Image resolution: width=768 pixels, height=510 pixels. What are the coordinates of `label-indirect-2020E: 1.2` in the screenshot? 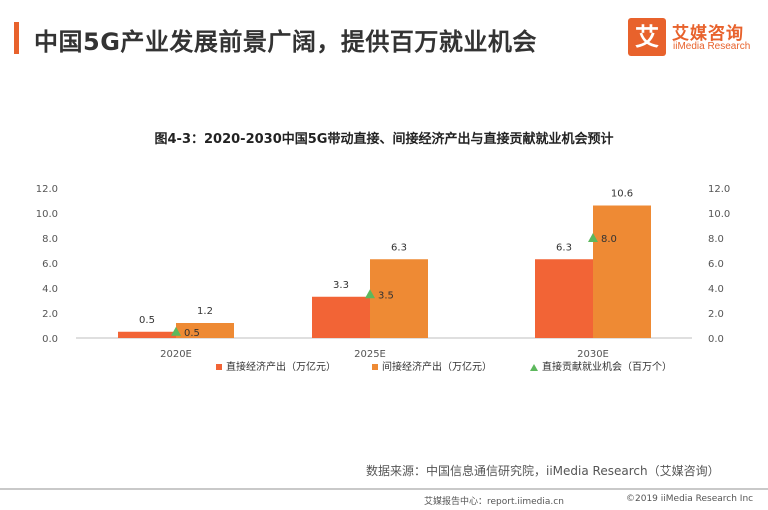 It's located at (205, 311).